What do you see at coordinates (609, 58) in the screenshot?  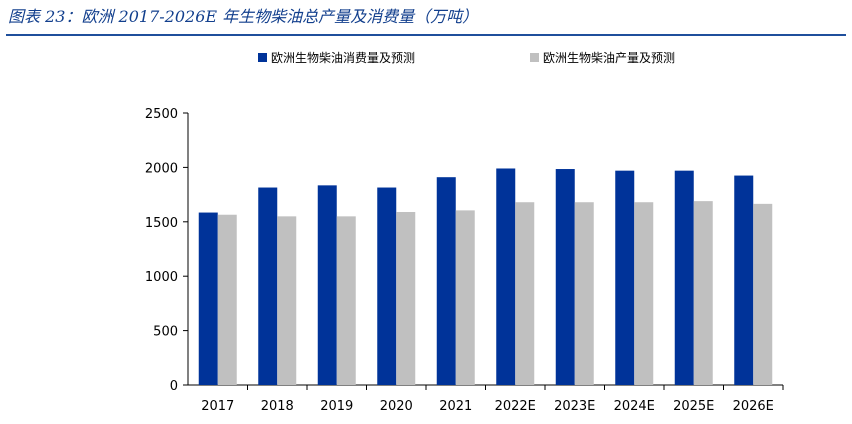 I see `legend-label: 欧洲生物柴油产量及预测` at bounding box center [609, 58].